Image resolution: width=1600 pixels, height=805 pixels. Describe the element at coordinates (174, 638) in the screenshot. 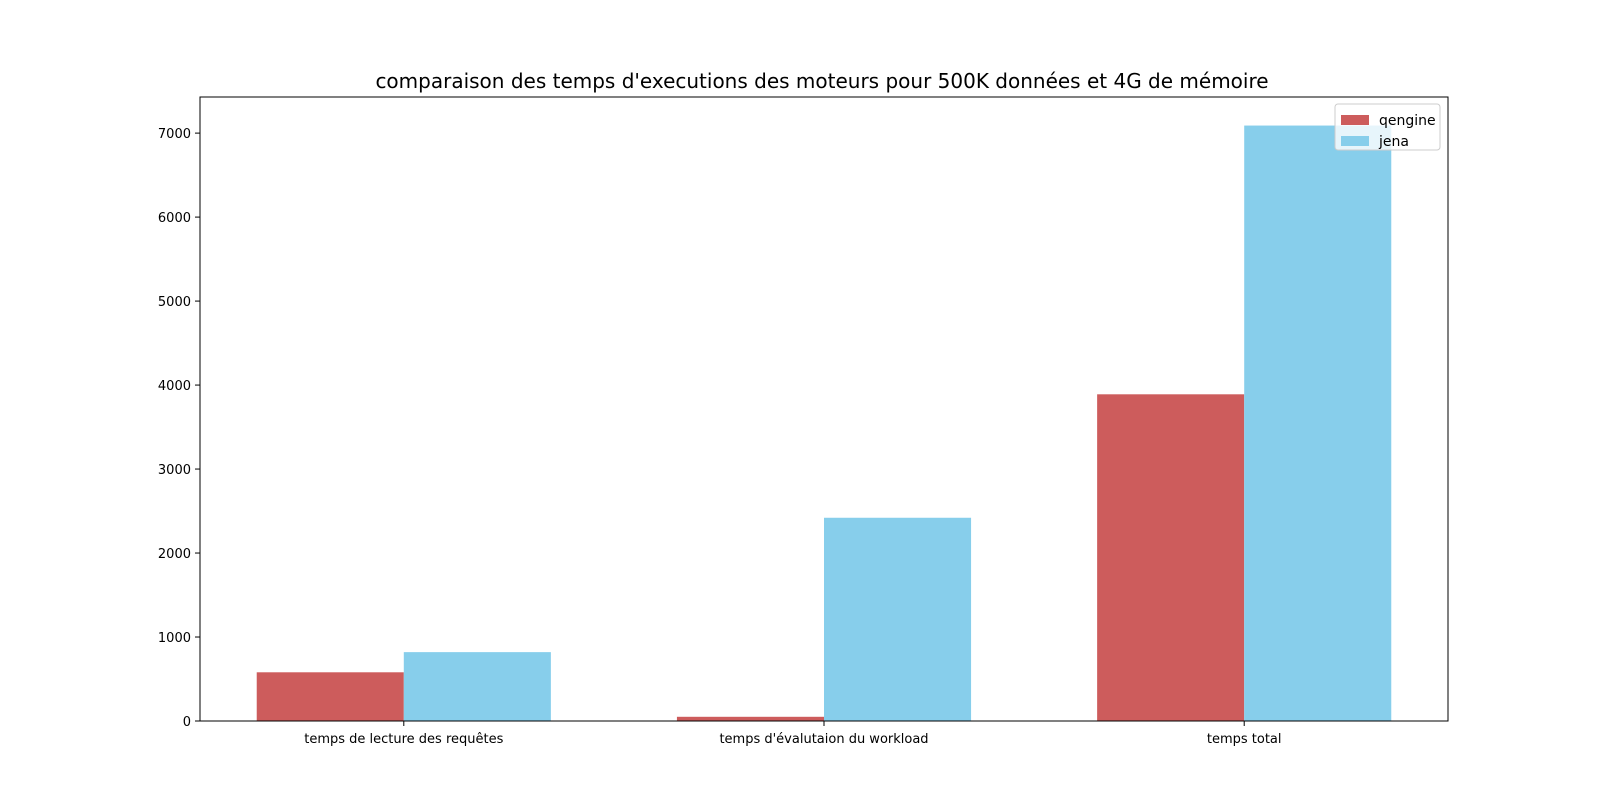

I see `y-tick-label: 1000` at that location.